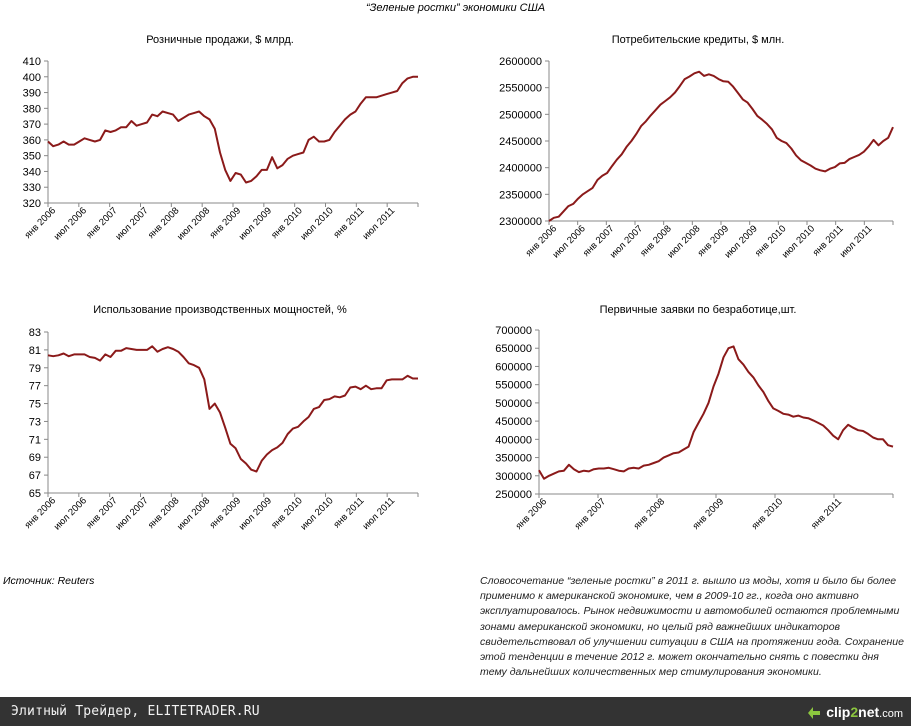 This screenshot has height=726, width=911. What do you see at coordinates (591, 514) in the screenshot?
I see `x-tick-label: янв 2007` at bounding box center [591, 514].